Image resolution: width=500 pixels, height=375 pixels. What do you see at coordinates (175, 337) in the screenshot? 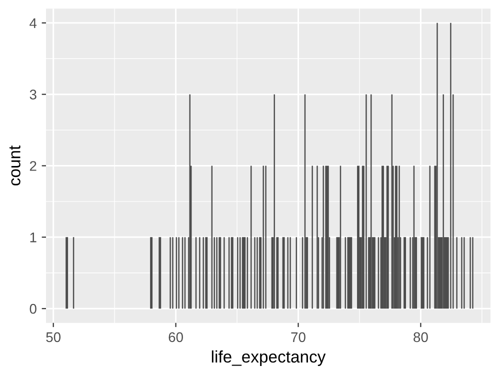
I see `x-tick-label: 60` at bounding box center [175, 337].